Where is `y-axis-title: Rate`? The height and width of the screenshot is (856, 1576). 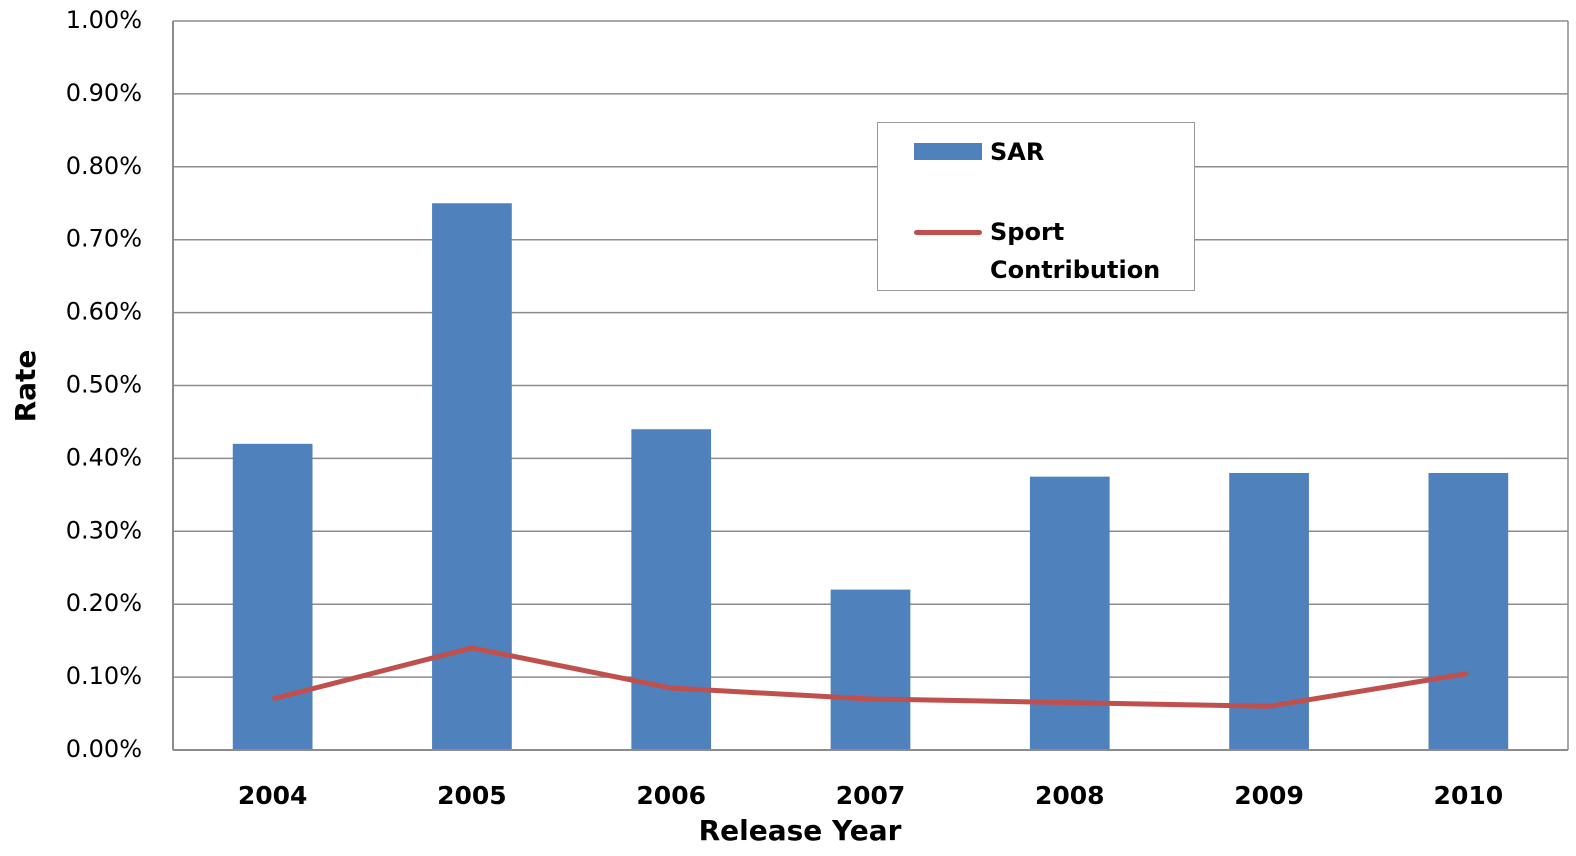
y-axis-title: Rate is located at coordinates (25, 386).